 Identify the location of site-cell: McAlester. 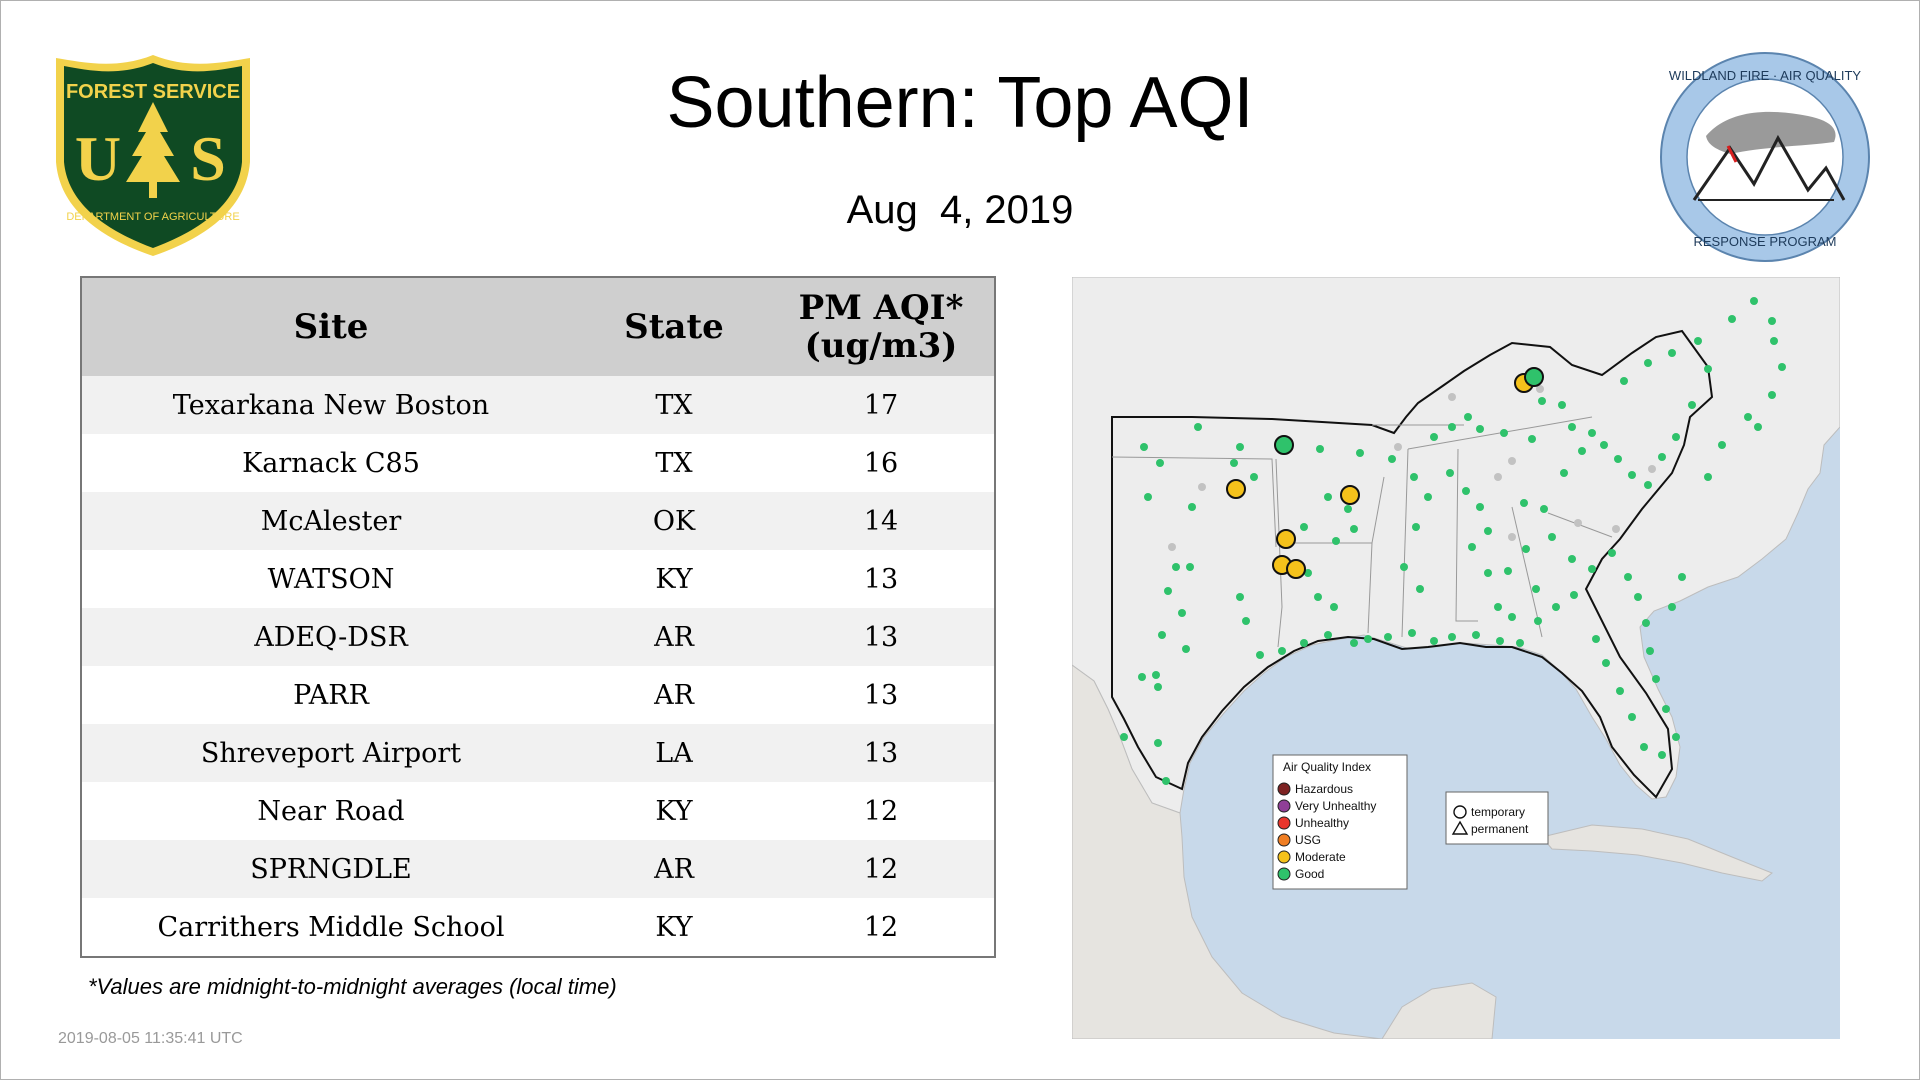
(331, 521).